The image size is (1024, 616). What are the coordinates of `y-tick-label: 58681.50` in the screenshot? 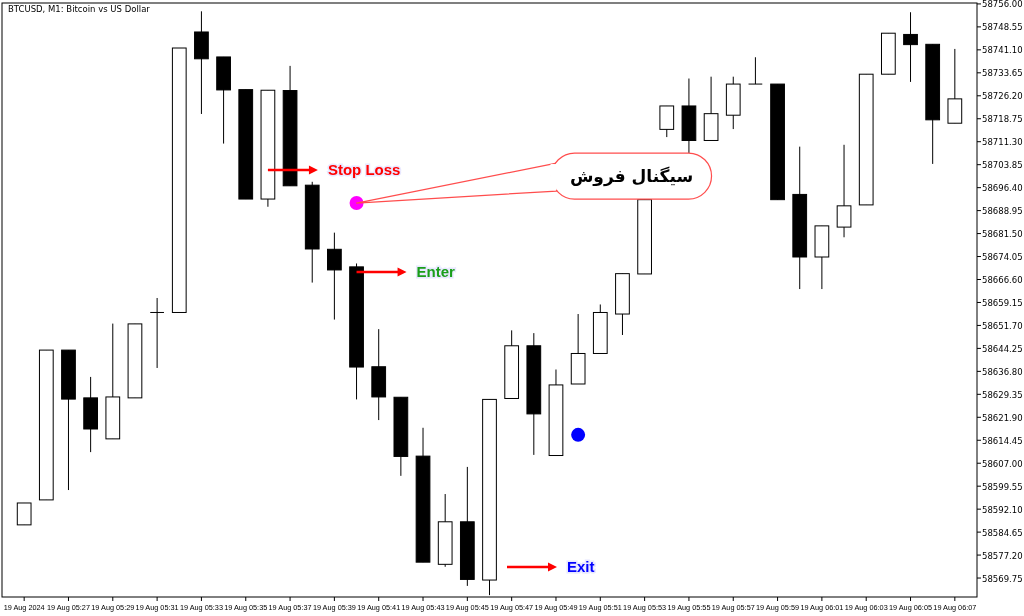 It's located at (1002, 234).